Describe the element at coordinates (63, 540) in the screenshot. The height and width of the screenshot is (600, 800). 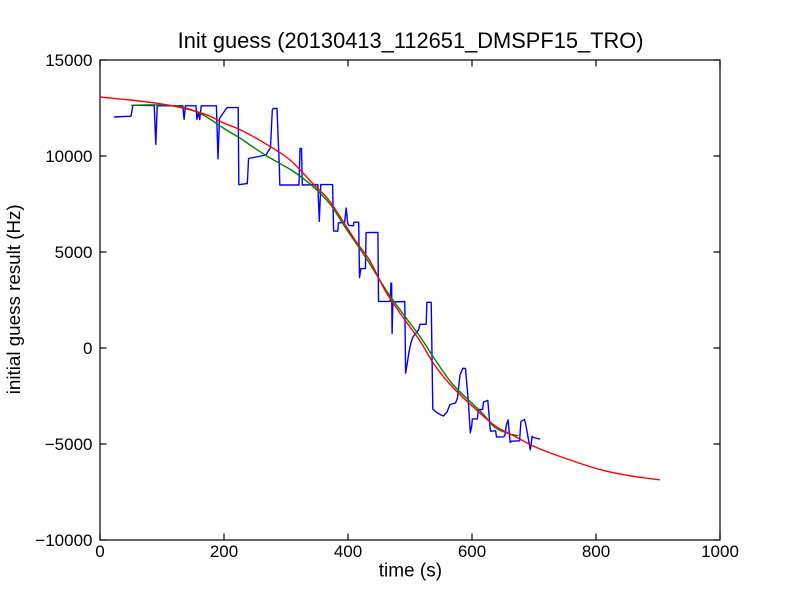
I see `svg-text: −10000` at that location.